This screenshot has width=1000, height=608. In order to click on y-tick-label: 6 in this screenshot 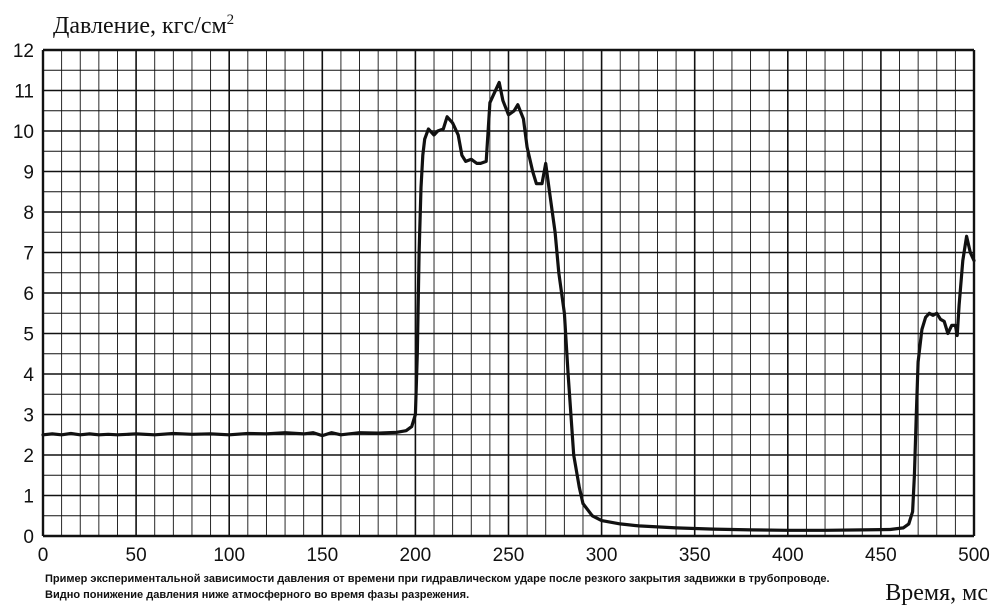, I will do `click(28, 294)`.